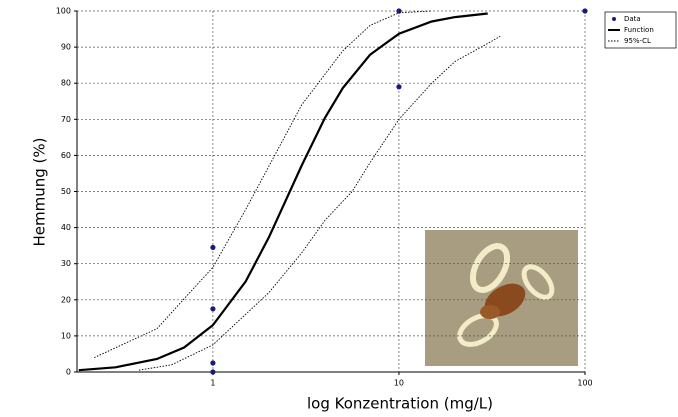 The height and width of the screenshot is (417, 678). Describe the element at coordinates (66, 155) in the screenshot. I see `y-tick-label: 60` at that location.